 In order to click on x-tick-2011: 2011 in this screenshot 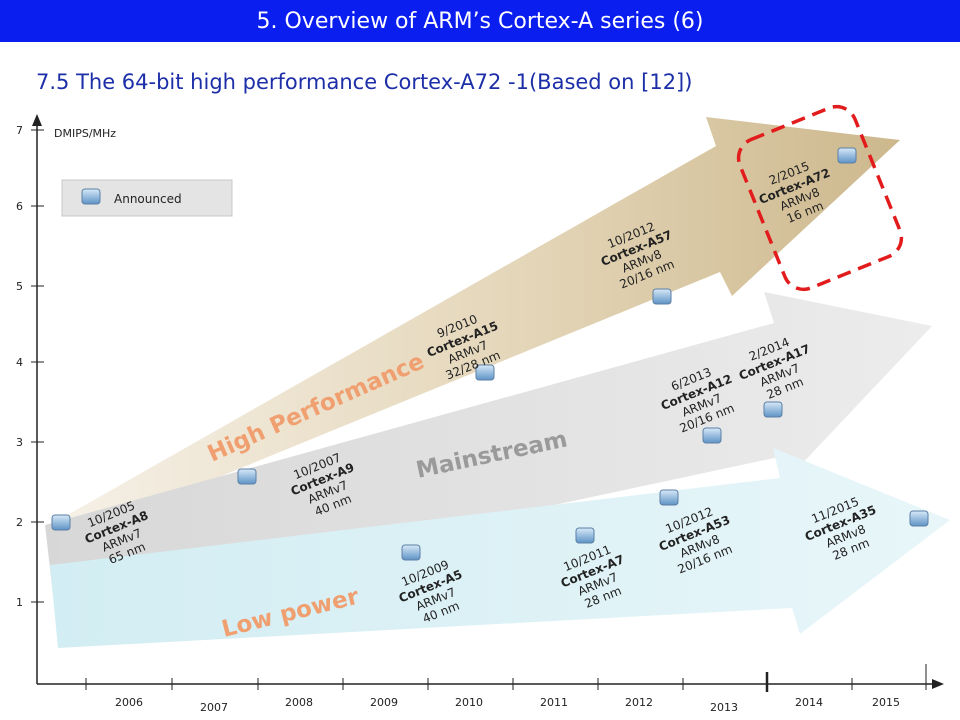, I will do `click(554, 702)`.